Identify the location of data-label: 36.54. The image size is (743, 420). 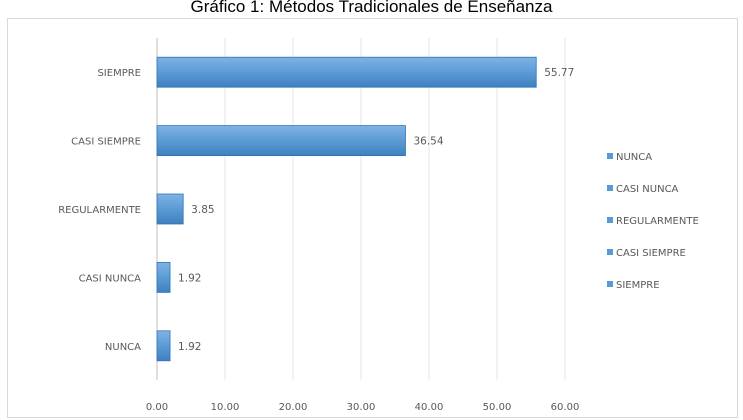
(428, 142).